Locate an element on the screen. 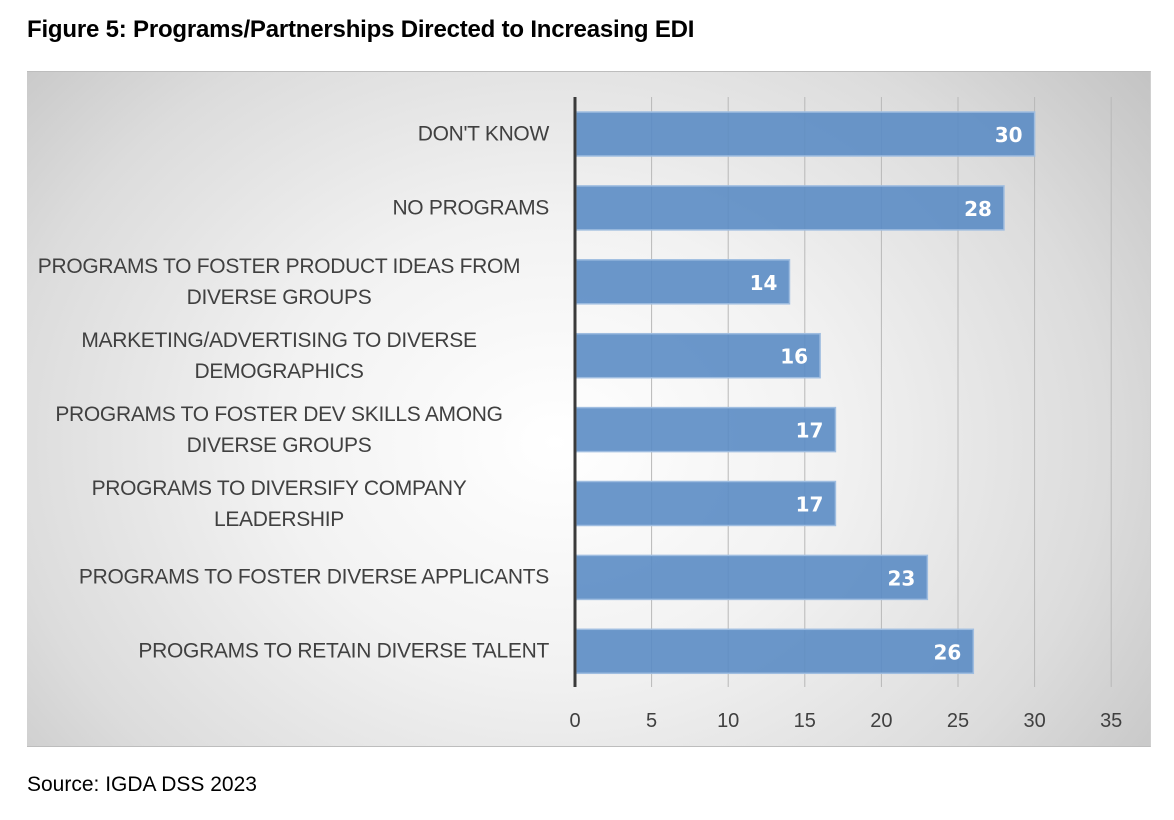  category-label-6: PROGRAMS TO FOSTER DIVERSE APPLICANTS is located at coordinates (279, 577).